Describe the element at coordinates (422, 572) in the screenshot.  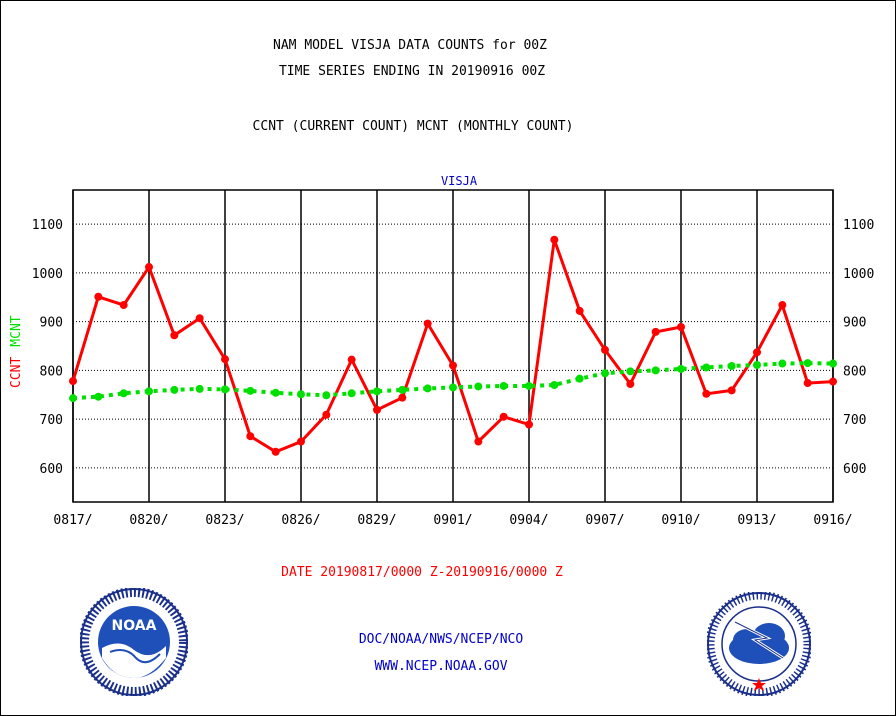
I see `date-range-label: DATE 20190817/0000 Z-20190916/0000 Z` at that location.